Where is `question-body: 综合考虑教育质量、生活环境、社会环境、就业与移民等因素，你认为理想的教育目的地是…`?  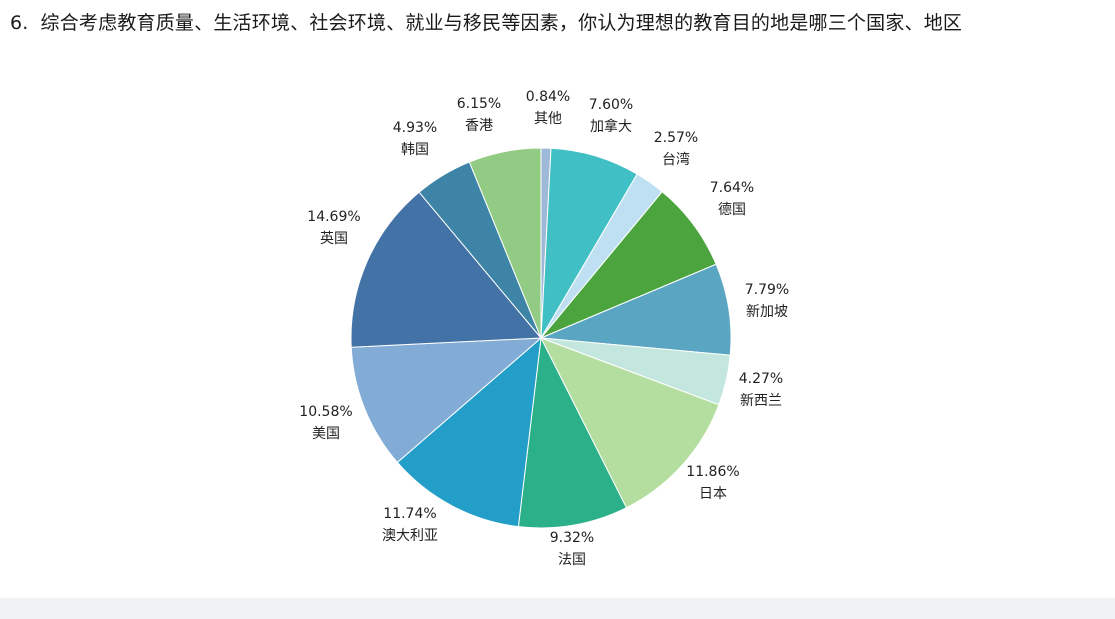 question-body: 综合考虑教育质量、生活环境、社会环境、就业与移民等因素，你认为理想的教育目的地是… is located at coordinates (501, 23).